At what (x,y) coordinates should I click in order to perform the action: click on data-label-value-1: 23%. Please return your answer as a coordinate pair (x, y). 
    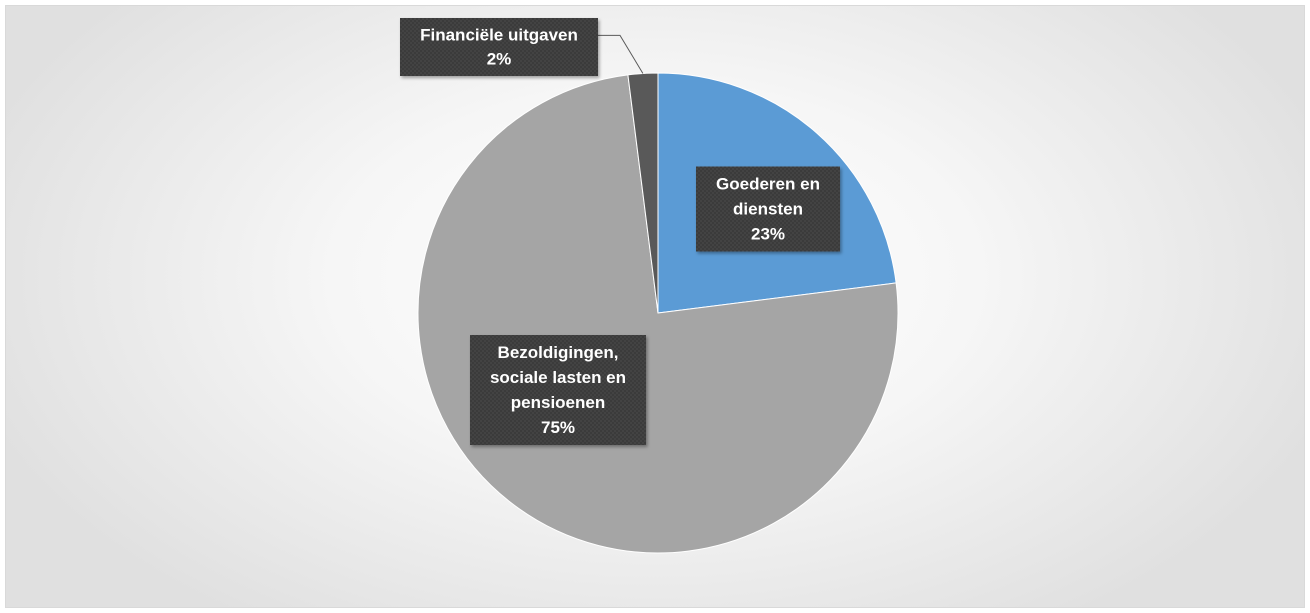
    Looking at the image, I should click on (768, 234).